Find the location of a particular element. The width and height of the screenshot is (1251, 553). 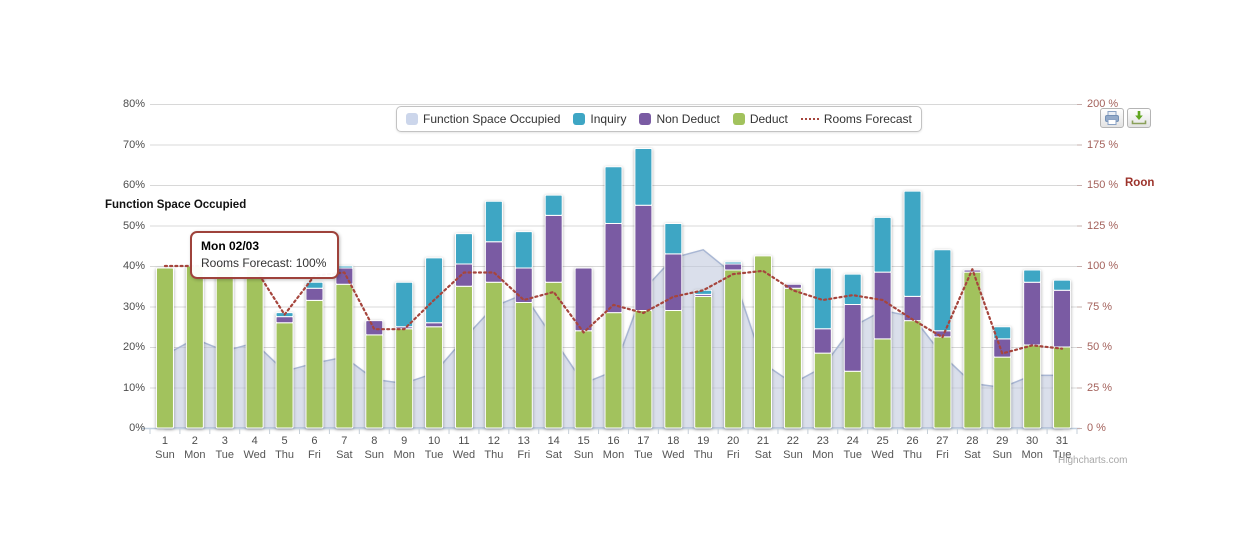

x-axis-label-day-12: 12 Thu is located at coordinates (494, 448).